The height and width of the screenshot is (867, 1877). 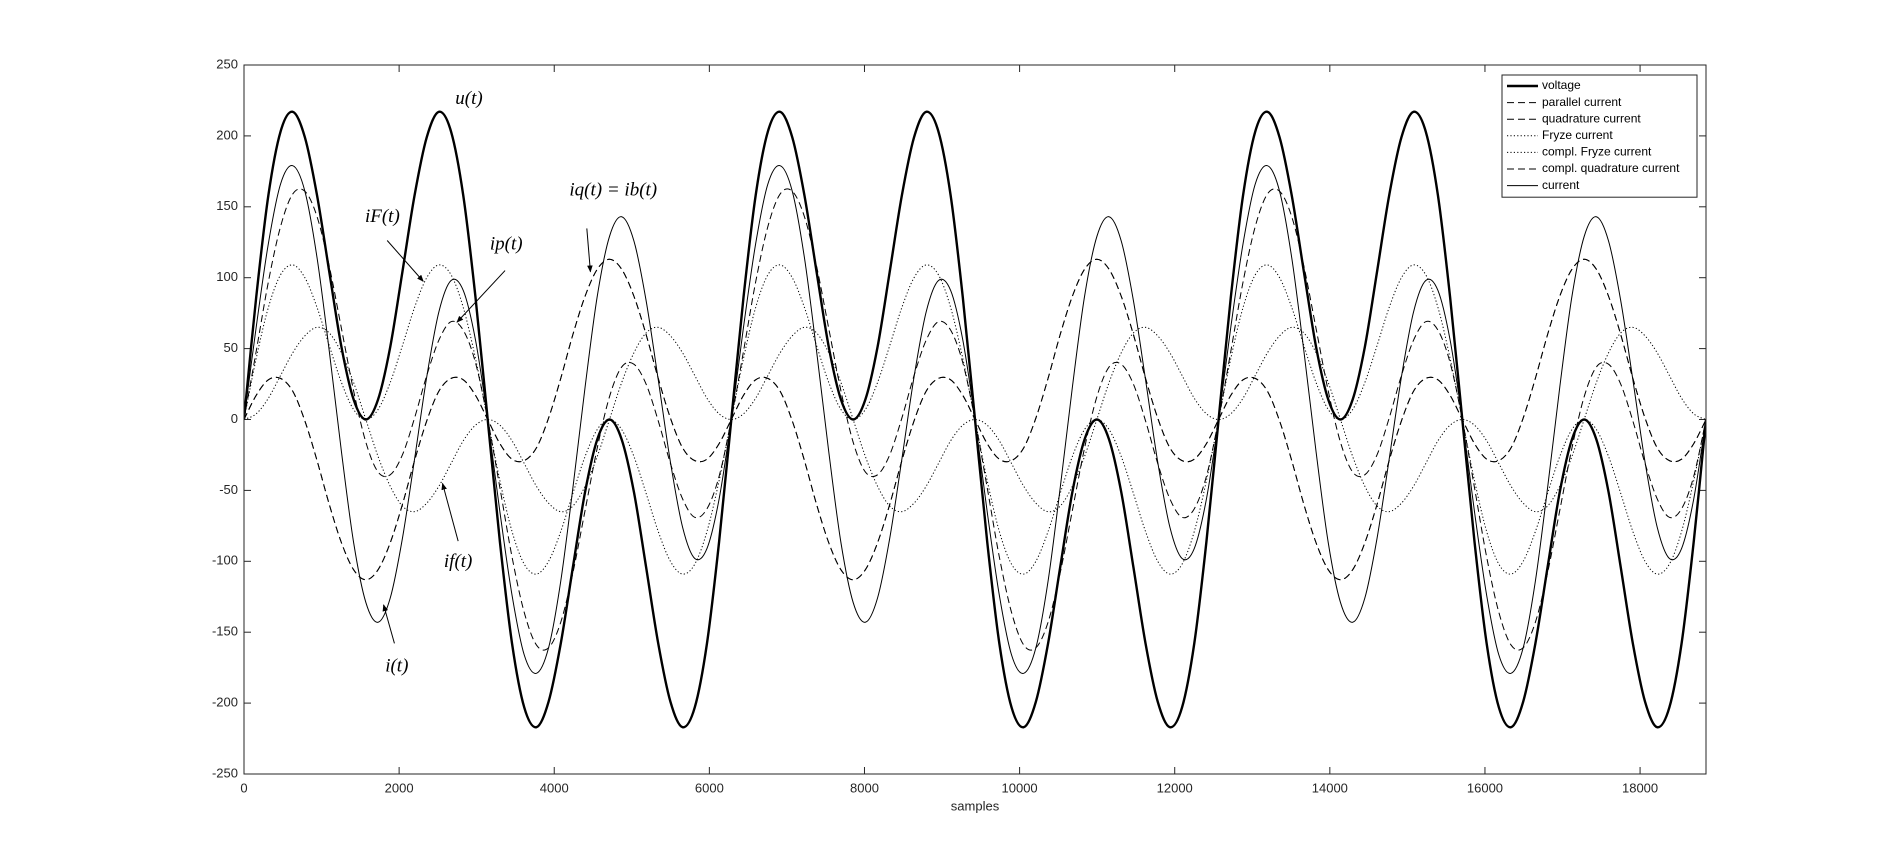 What do you see at coordinates (554, 787) in the screenshot?
I see `x-tick-label: 4000` at bounding box center [554, 787].